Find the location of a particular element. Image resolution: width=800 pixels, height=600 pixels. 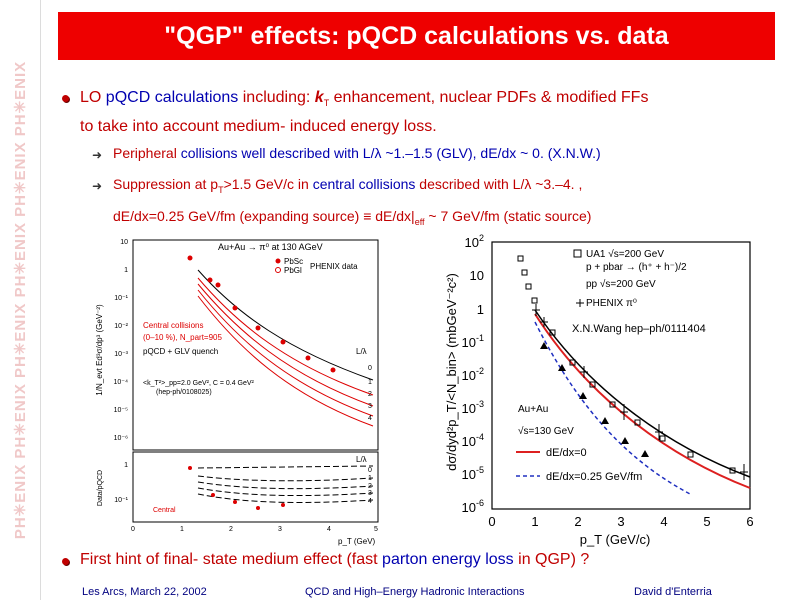

left-legend-pbsc: PbSc is located at coordinates (293, 261).